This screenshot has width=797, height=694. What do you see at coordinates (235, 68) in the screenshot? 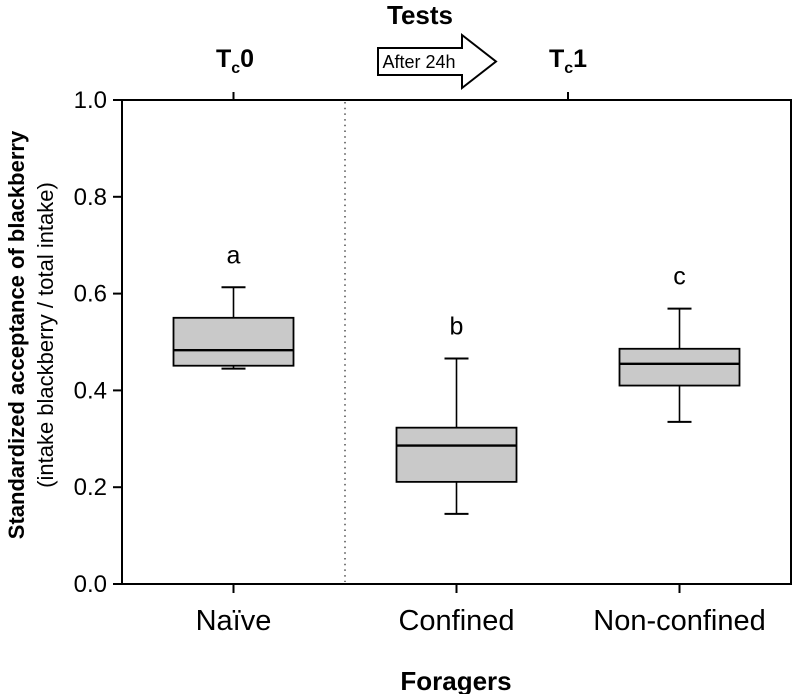
I see `t0-subscript: c` at bounding box center [235, 68].